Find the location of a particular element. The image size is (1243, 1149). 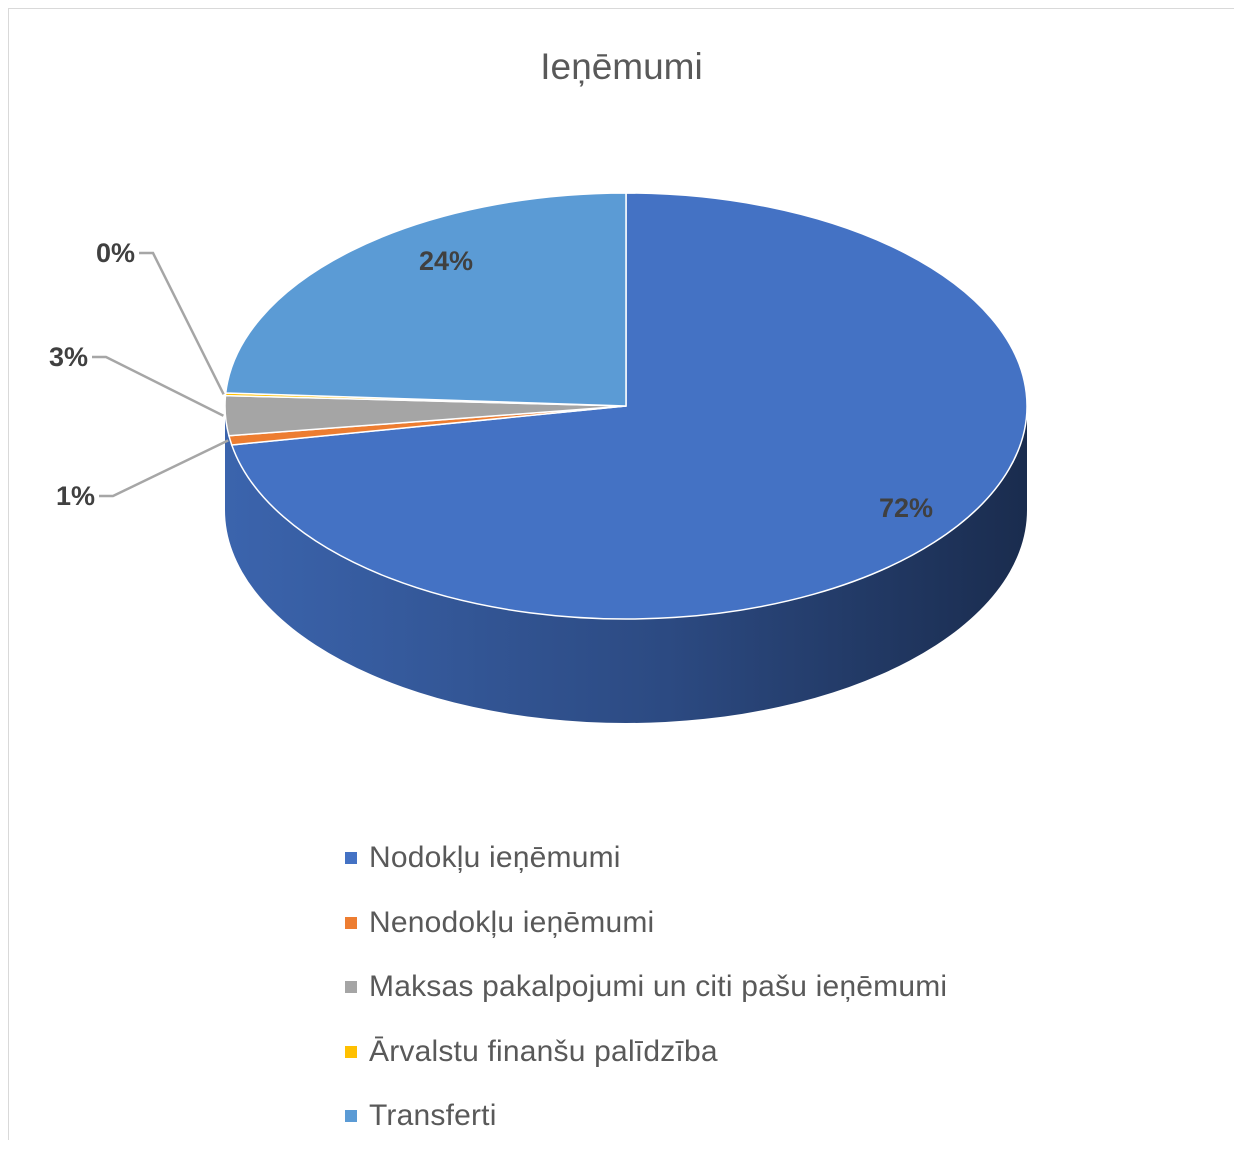

data-label-maksas-pakalpojumi-un-citi-pasu-ienemumi: 3% is located at coordinates (68, 357).